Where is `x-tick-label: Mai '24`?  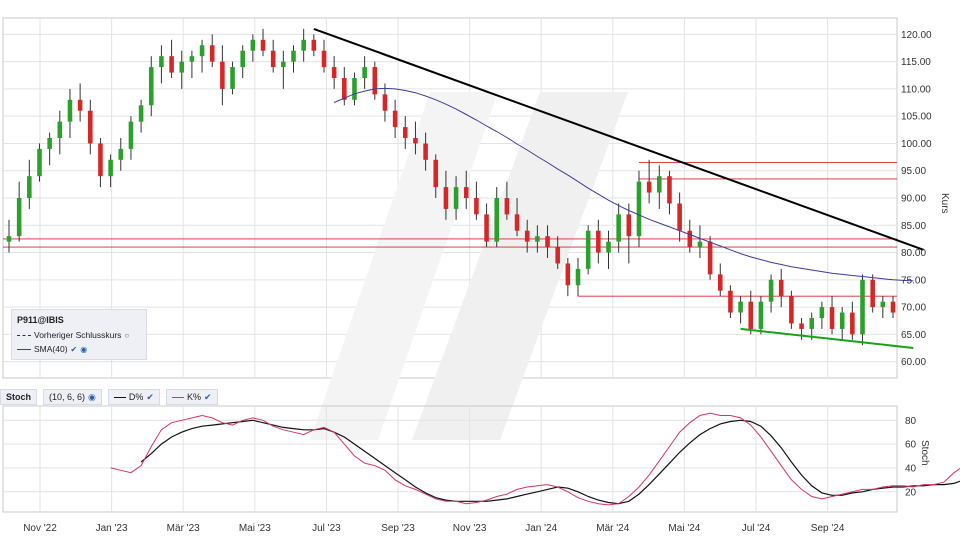
x-tick-label: Mai '24 is located at coordinates (684, 528).